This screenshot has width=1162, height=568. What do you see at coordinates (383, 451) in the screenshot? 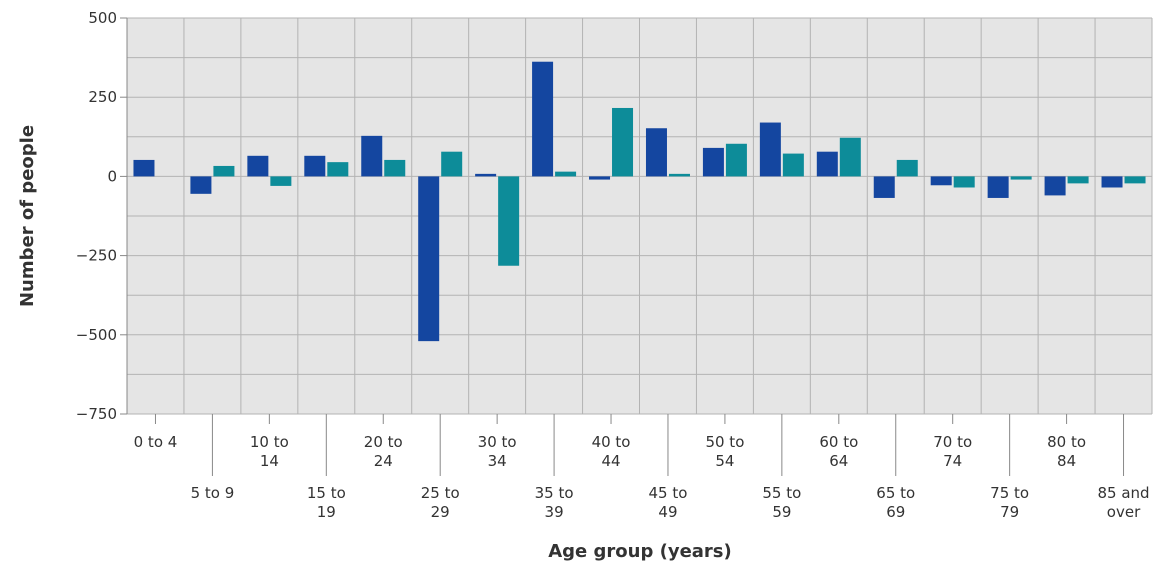
I see `x-tick-label: 20 to 24` at bounding box center [383, 451].